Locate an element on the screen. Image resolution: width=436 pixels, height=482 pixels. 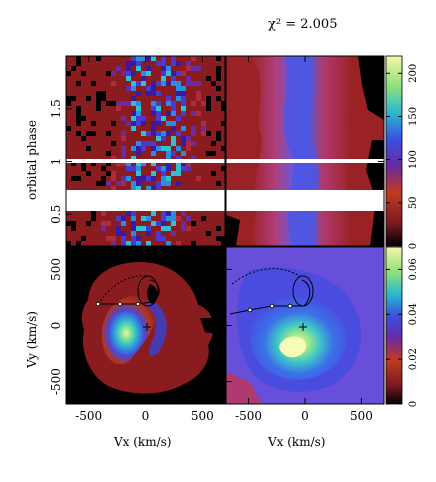
reconstructed-map-emission is located at coordinates (298, 336).